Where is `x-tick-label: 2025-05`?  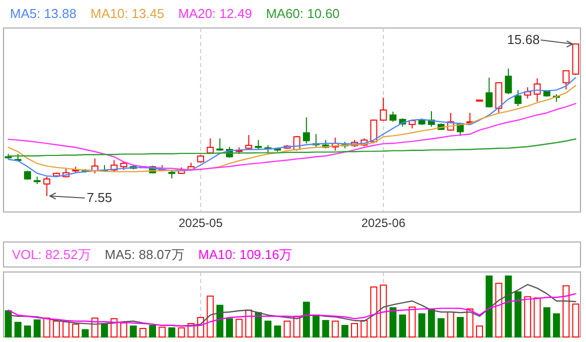 x-tick-label: 2025-05 is located at coordinates (200, 223).